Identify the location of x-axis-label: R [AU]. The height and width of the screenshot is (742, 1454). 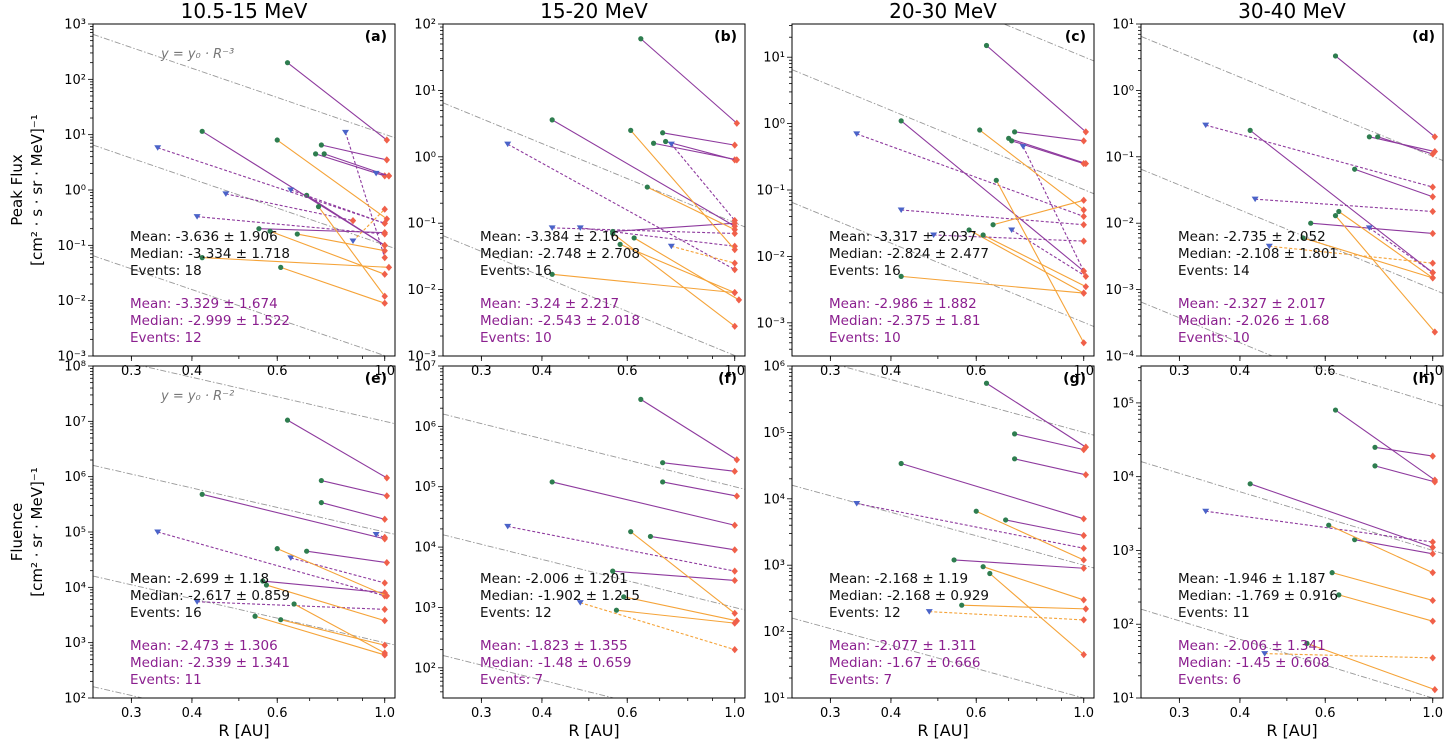
(243, 730).